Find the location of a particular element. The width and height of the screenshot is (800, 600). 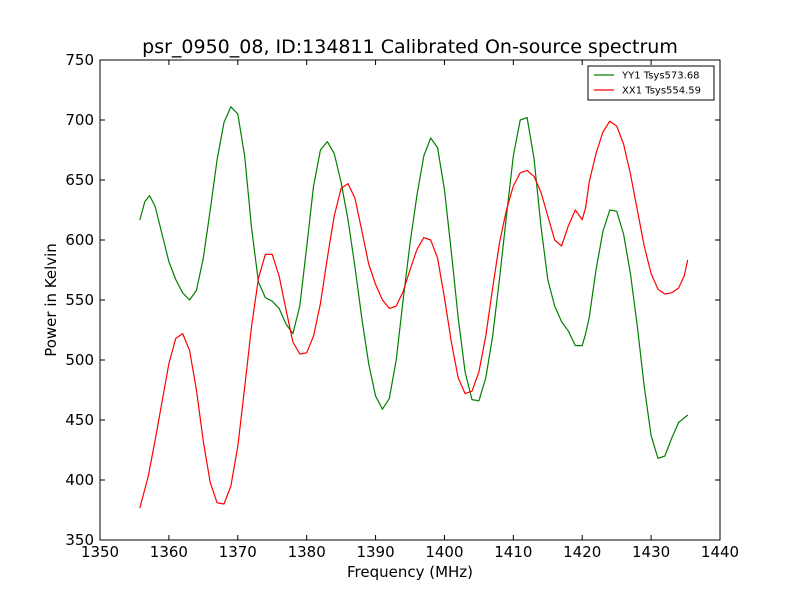

y-tick-label: 600 is located at coordinates (79, 240).